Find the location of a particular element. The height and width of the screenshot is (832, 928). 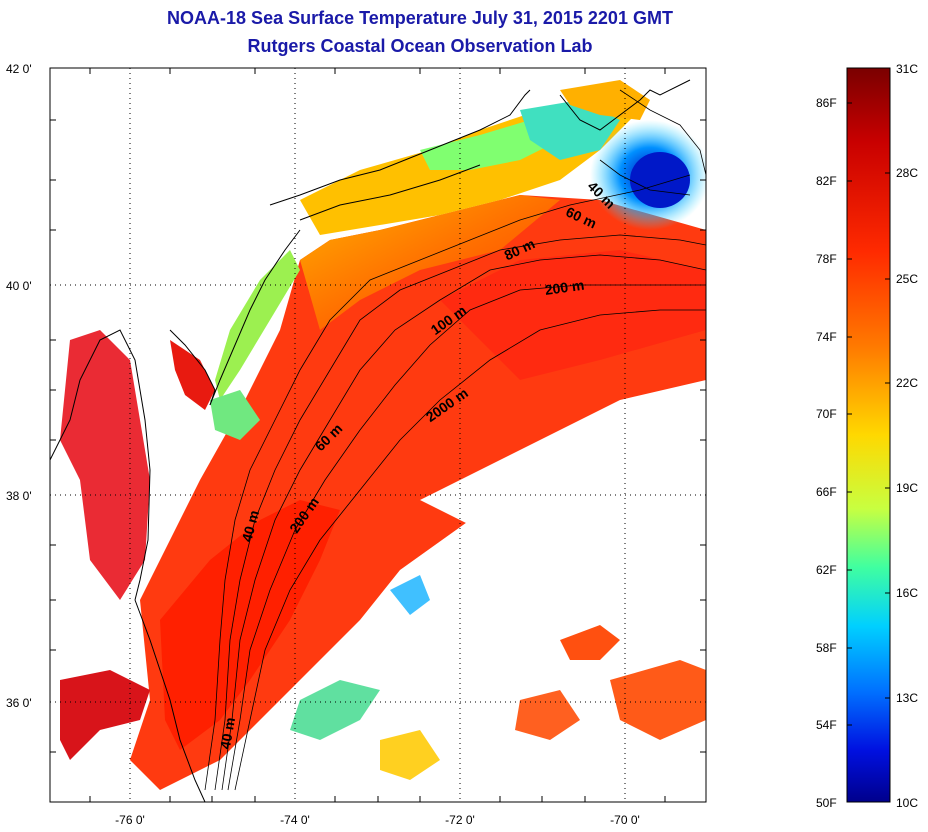

colorbar-c-label: 13C is located at coordinates (907, 698).